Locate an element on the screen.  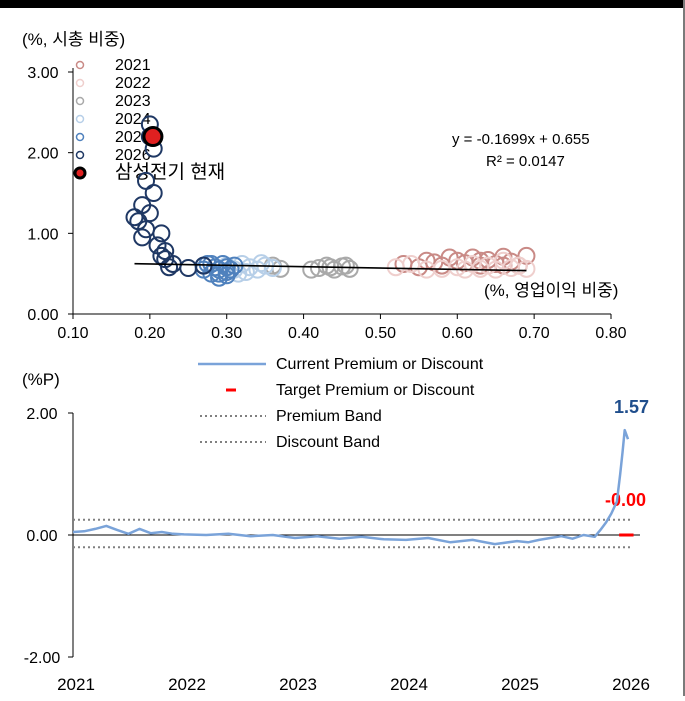
line-x-tick-label: 2022 is located at coordinates (187, 684).